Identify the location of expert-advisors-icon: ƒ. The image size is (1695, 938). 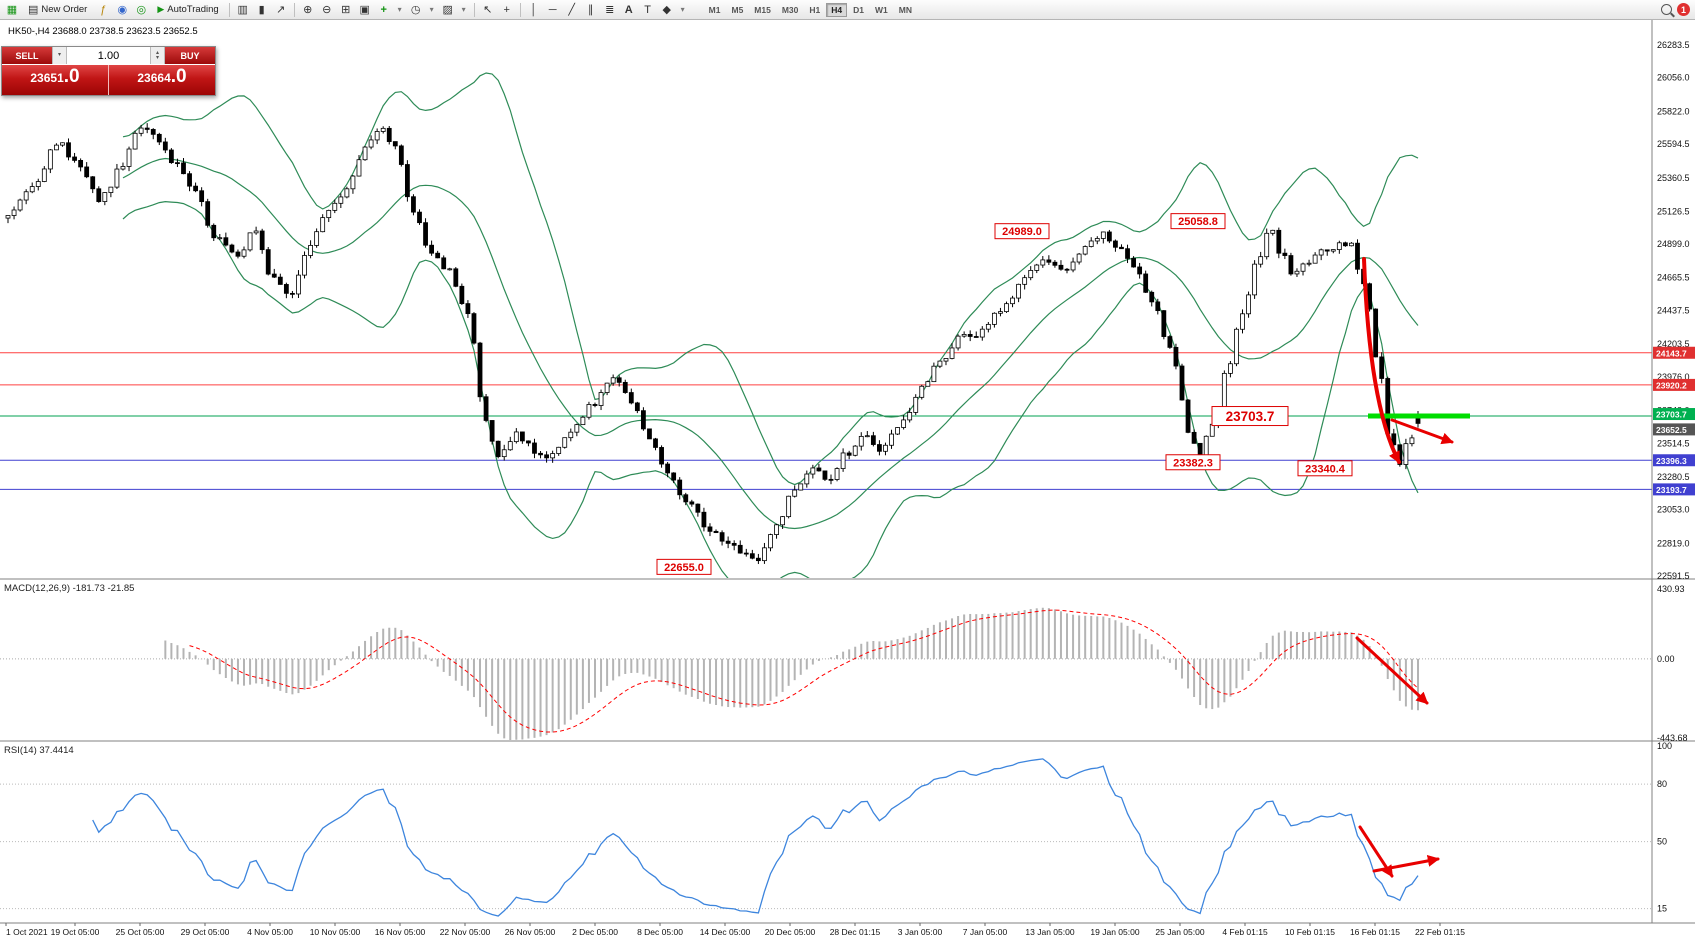
(103, 9).